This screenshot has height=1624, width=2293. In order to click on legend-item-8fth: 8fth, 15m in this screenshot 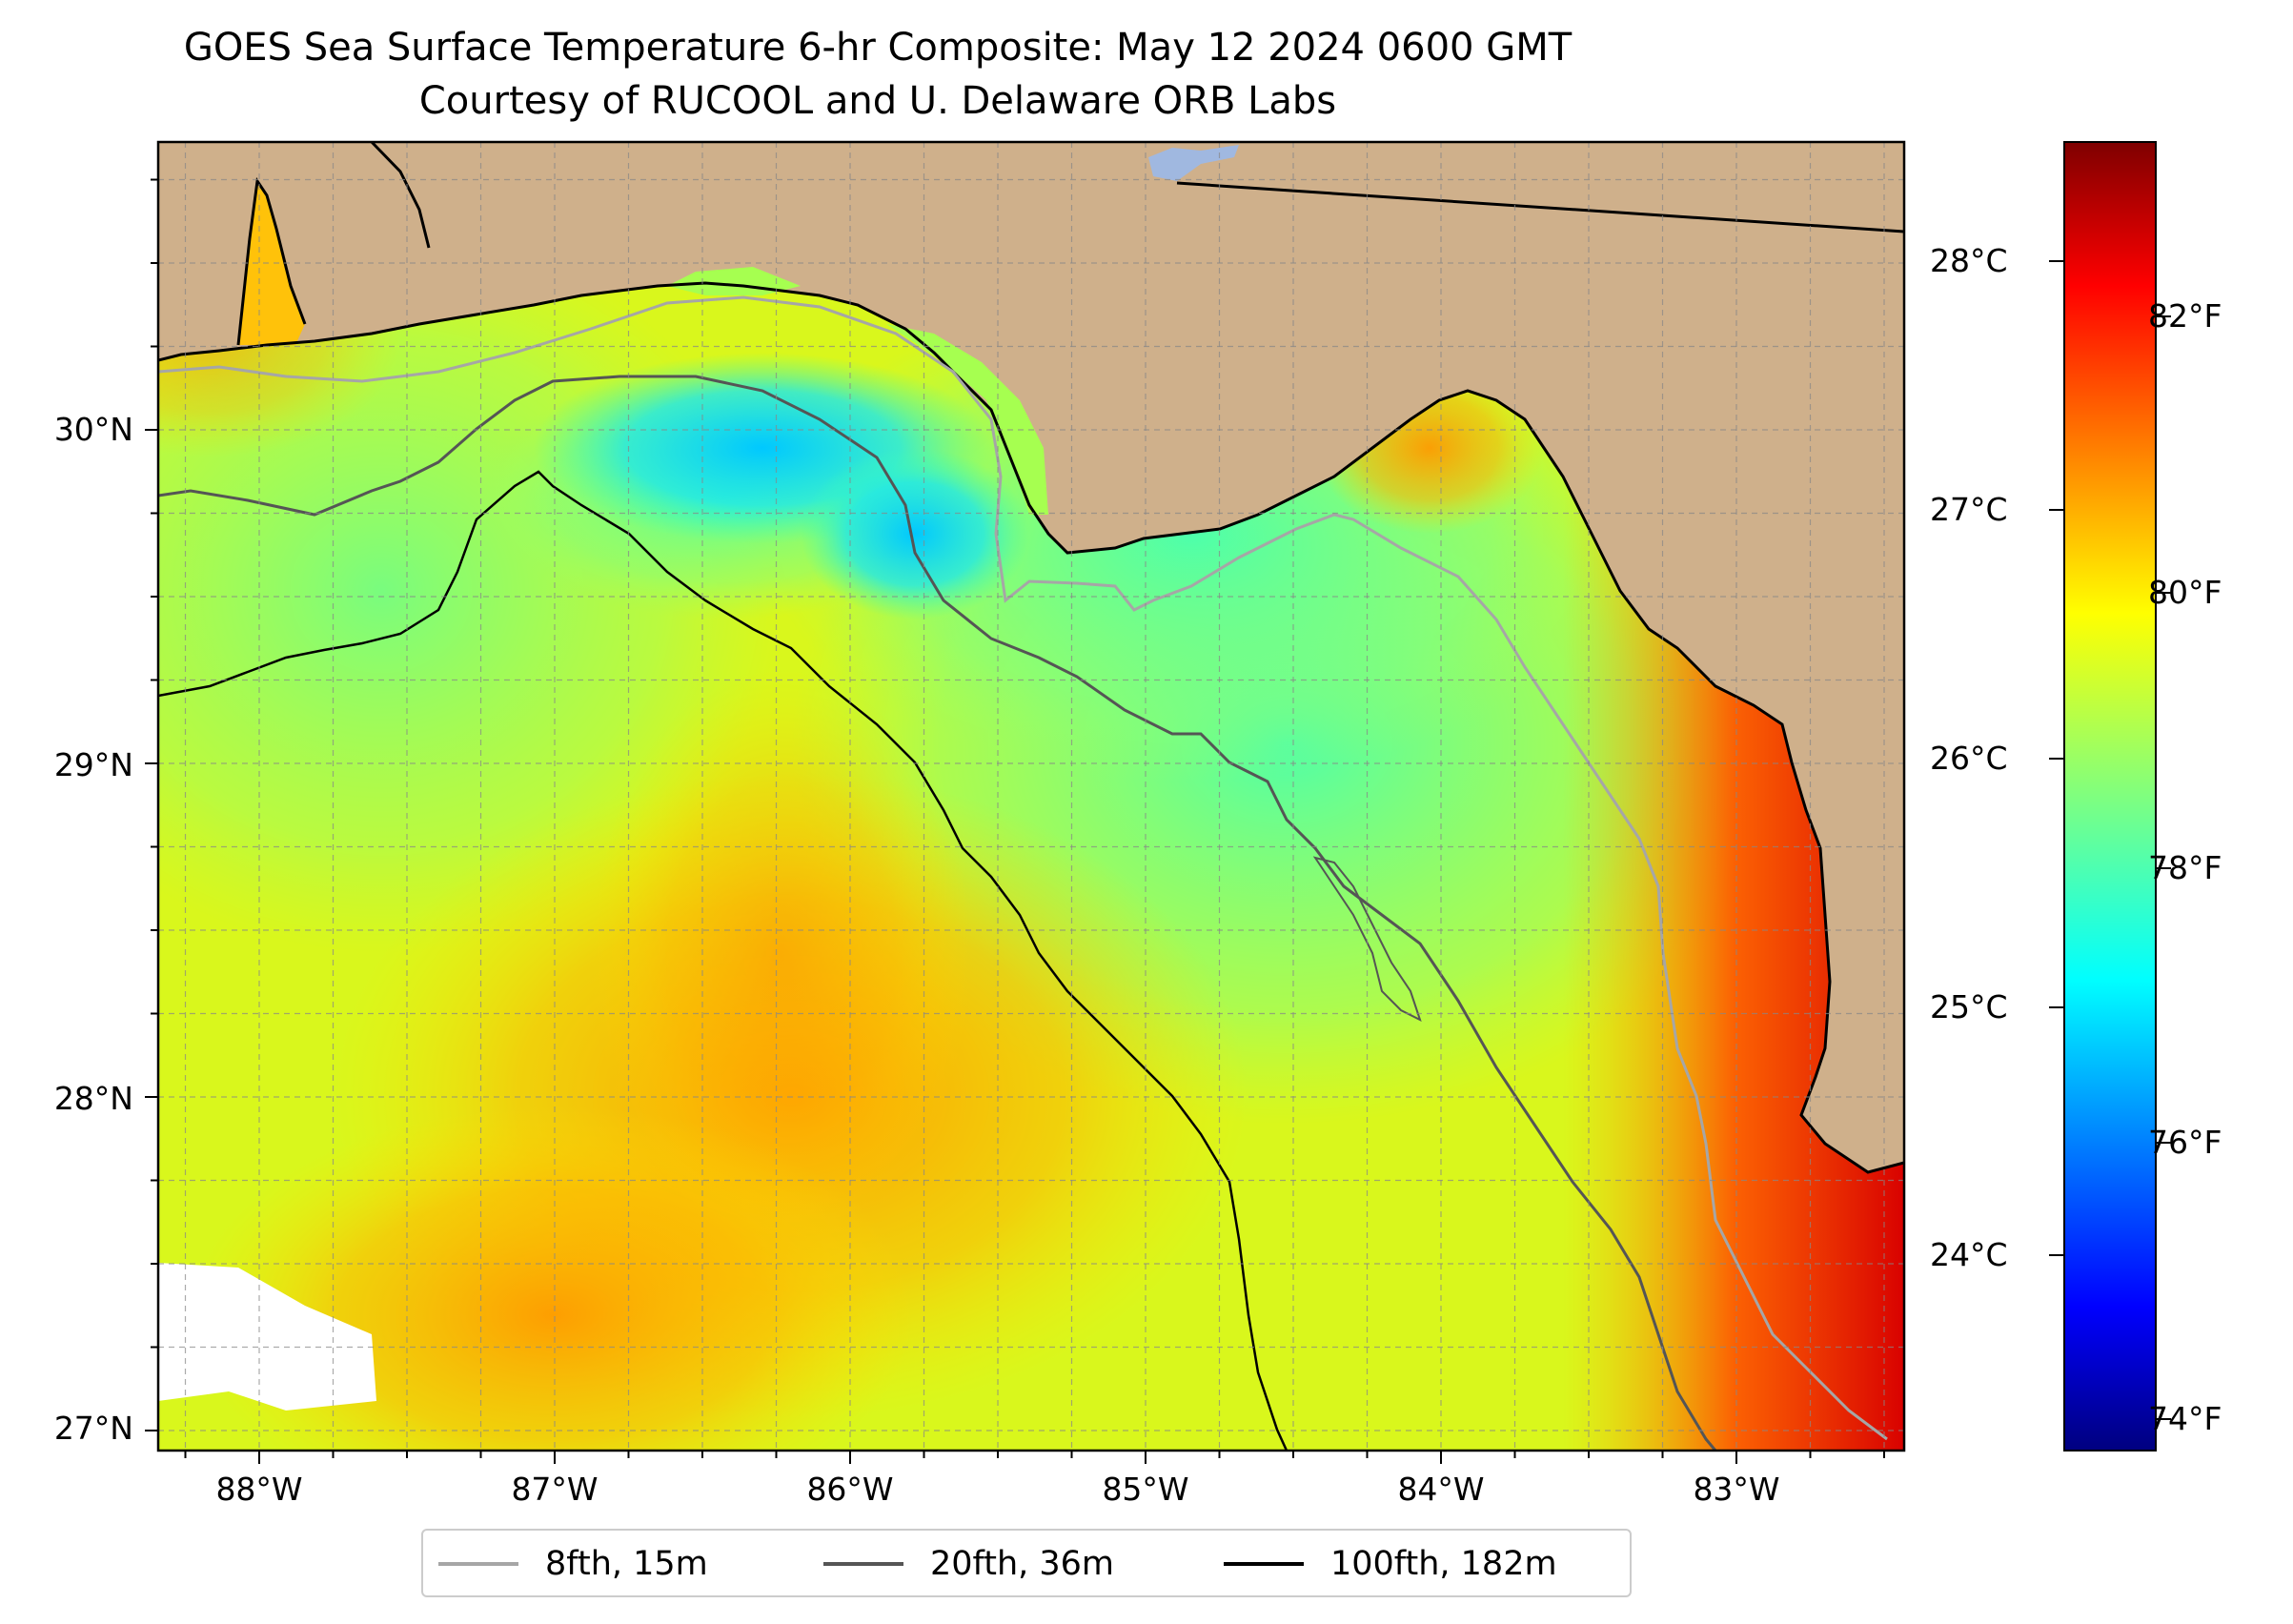, I will do `click(573, 1564)`.